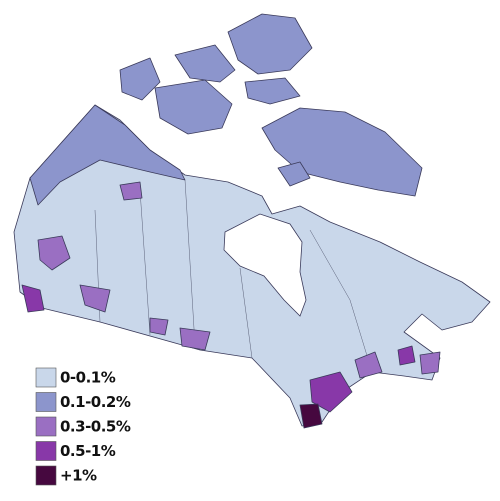 The height and width of the screenshot is (501, 500). Describe the element at coordinates (78, 476) in the screenshot. I see `legend-label: +1%` at that location.